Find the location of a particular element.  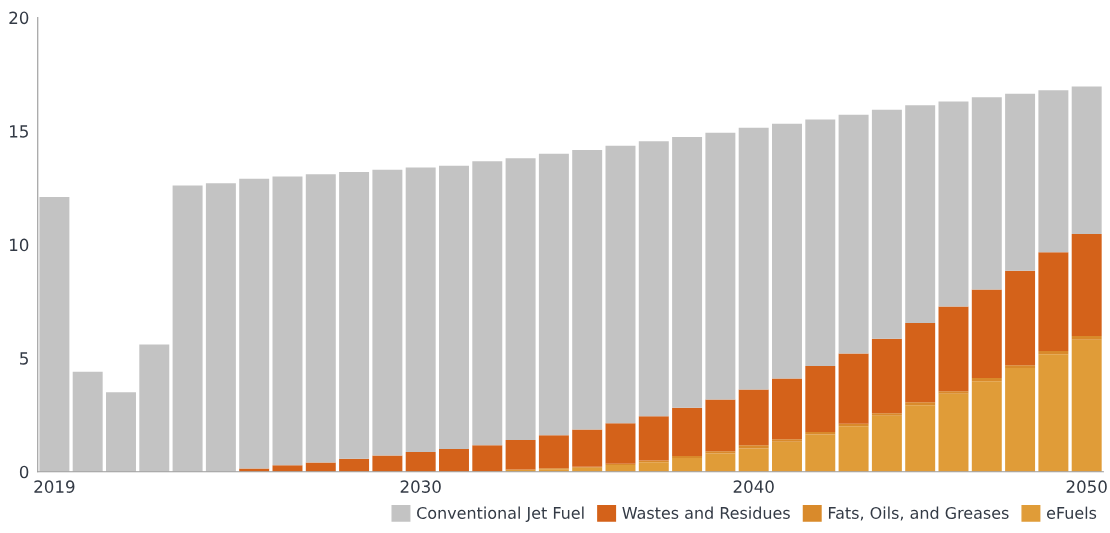

legend-label: Fats, Oils, and Greases is located at coordinates (918, 513).